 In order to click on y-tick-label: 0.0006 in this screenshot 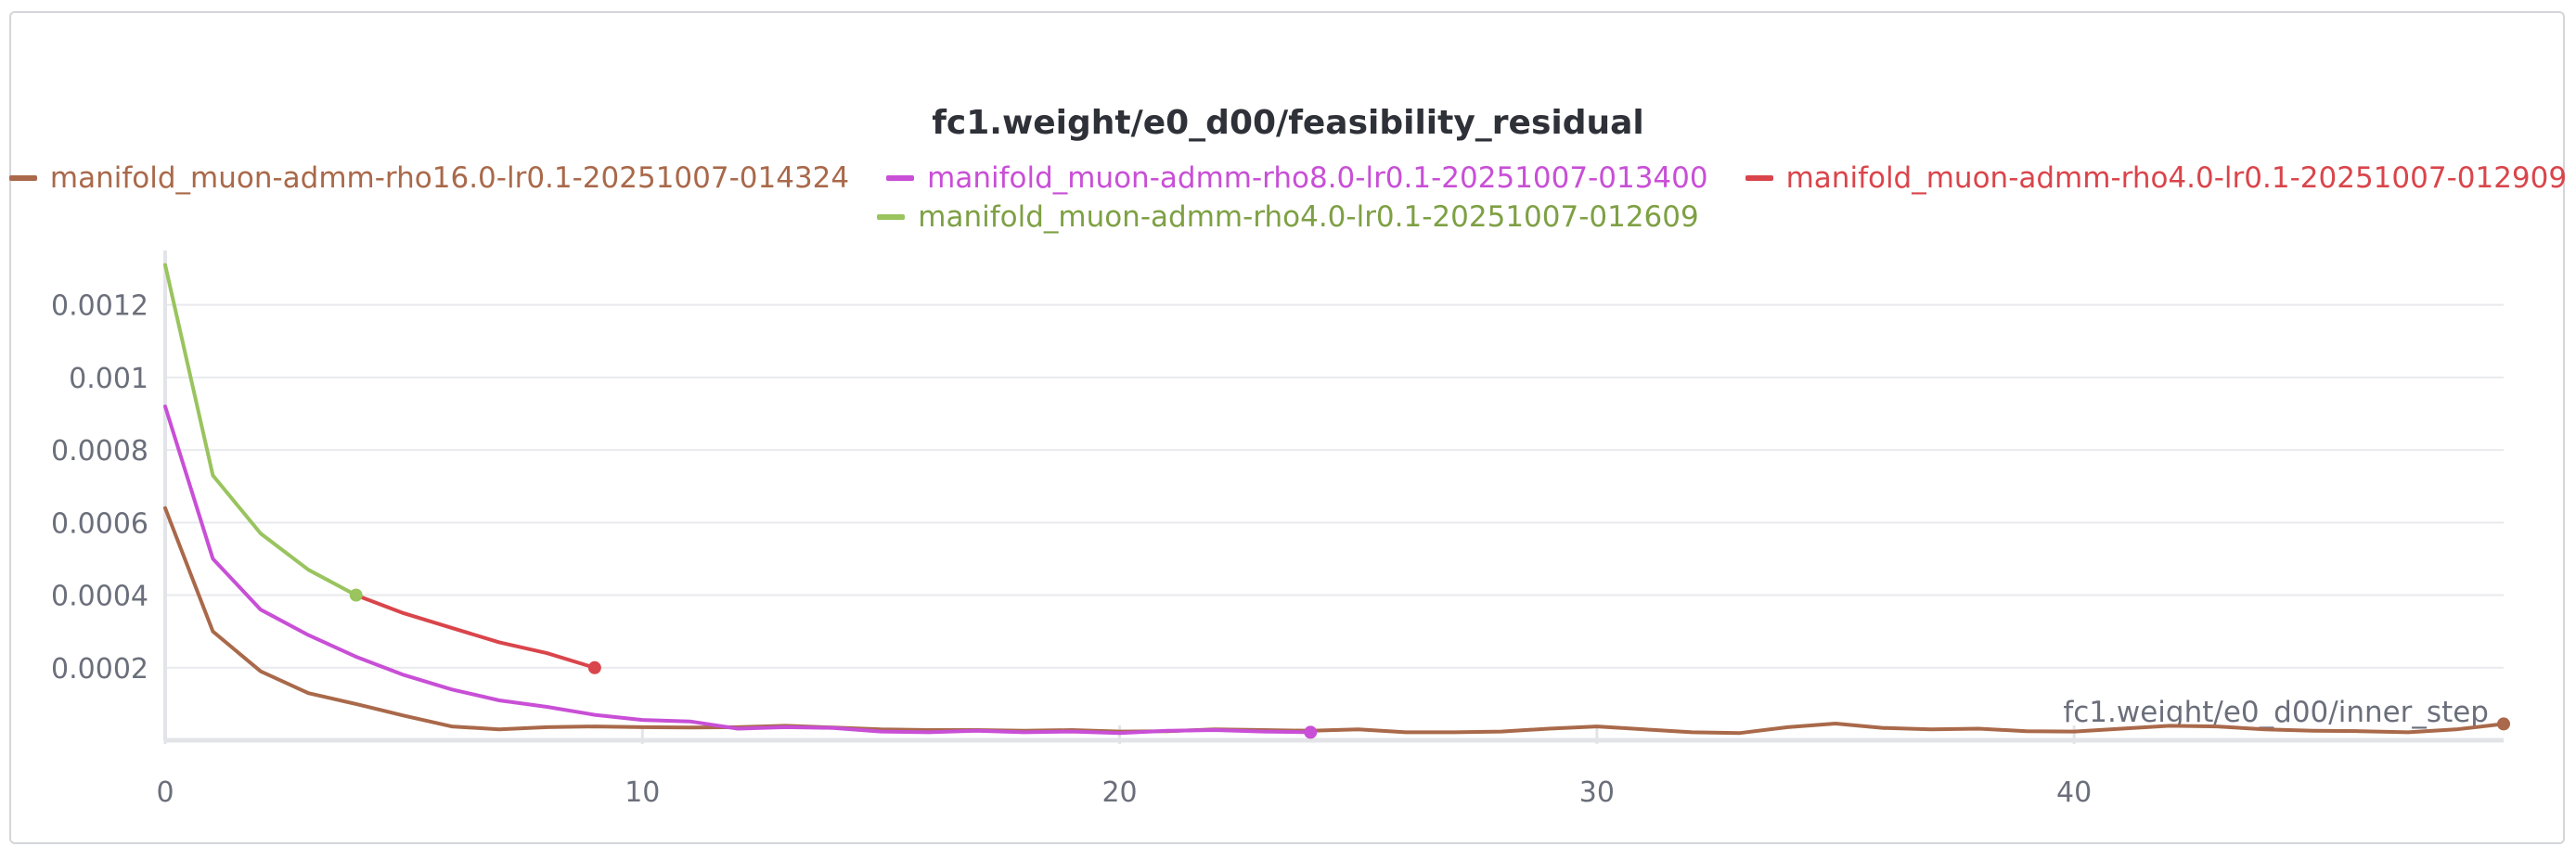, I will do `click(99, 523)`.